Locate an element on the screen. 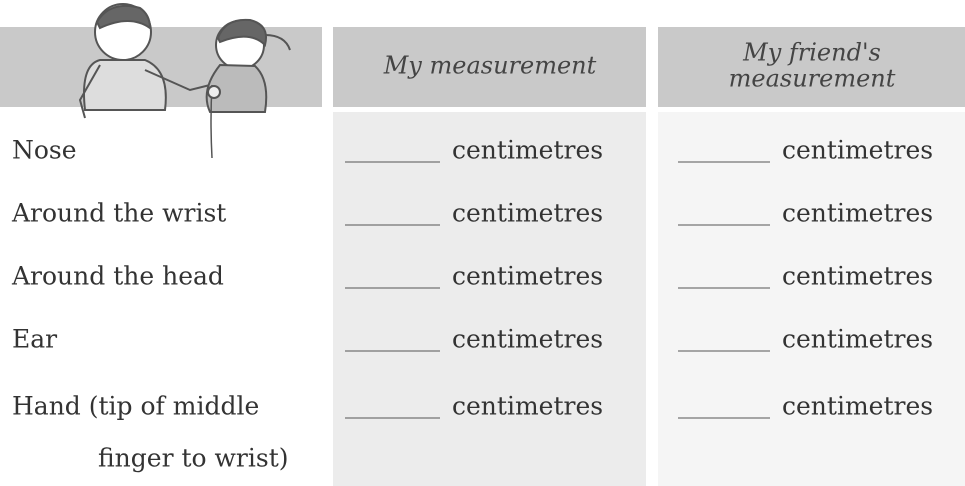 Image resolution: width=965 pixels, height=486 pixels. row-label: Around the wrist is located at coordinates (118, 213).